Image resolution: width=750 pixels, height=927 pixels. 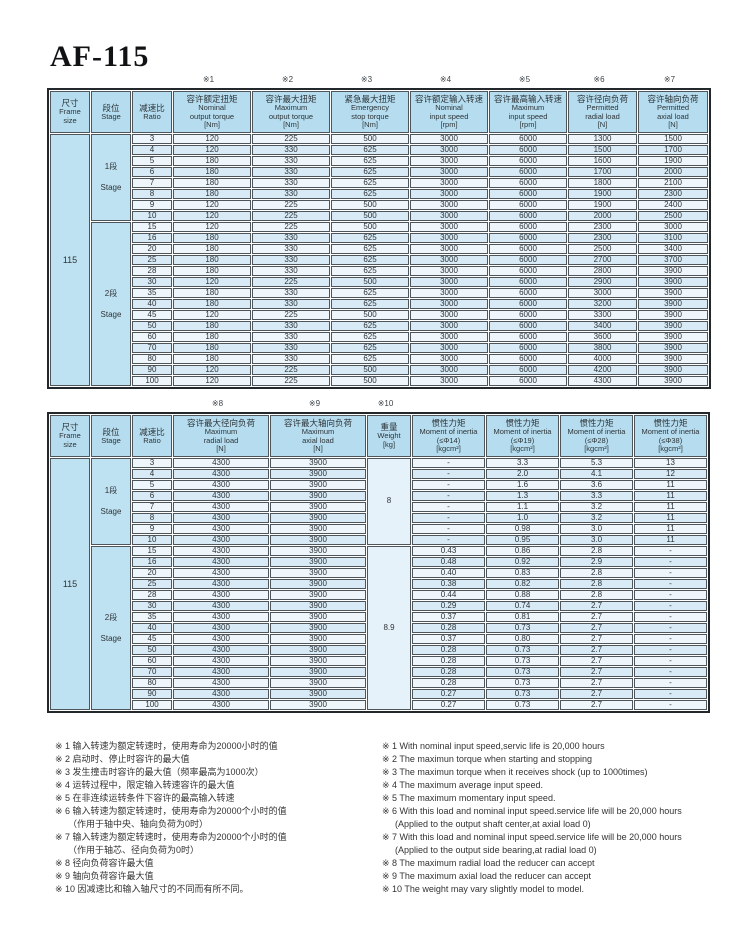 I want to click on header-label-zh: 惯性力矩, so click(x=448, y=423).